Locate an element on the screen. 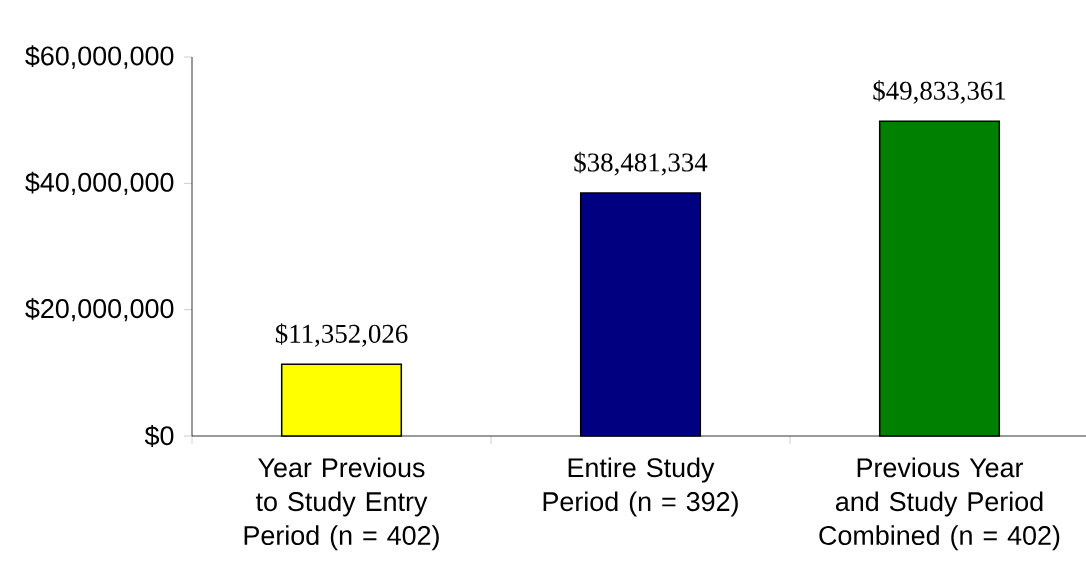  x-tick-label: Entire Study Period (n = 392) is located at coordinates (640, 487).